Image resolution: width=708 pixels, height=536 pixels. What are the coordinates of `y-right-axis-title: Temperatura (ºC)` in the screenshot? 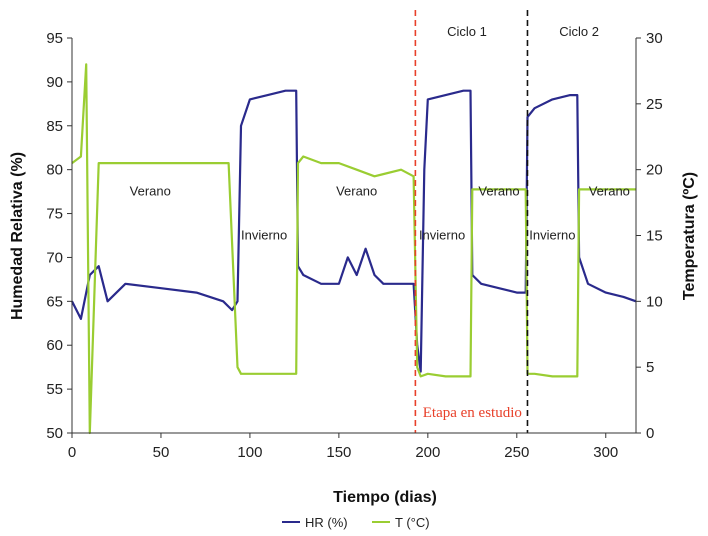 It's located at (689, 236).